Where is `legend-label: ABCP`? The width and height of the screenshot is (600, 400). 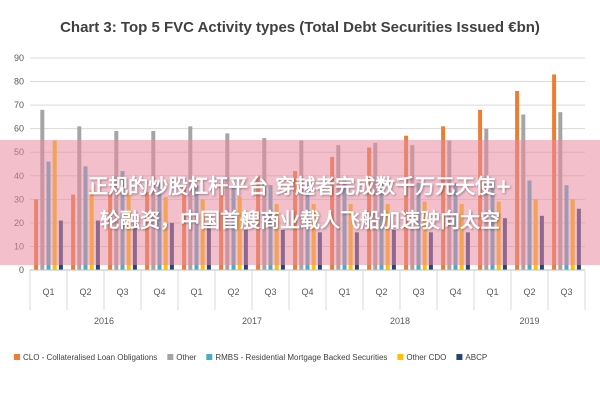
legend-label: ABCP is located at coordinates (476, 357).